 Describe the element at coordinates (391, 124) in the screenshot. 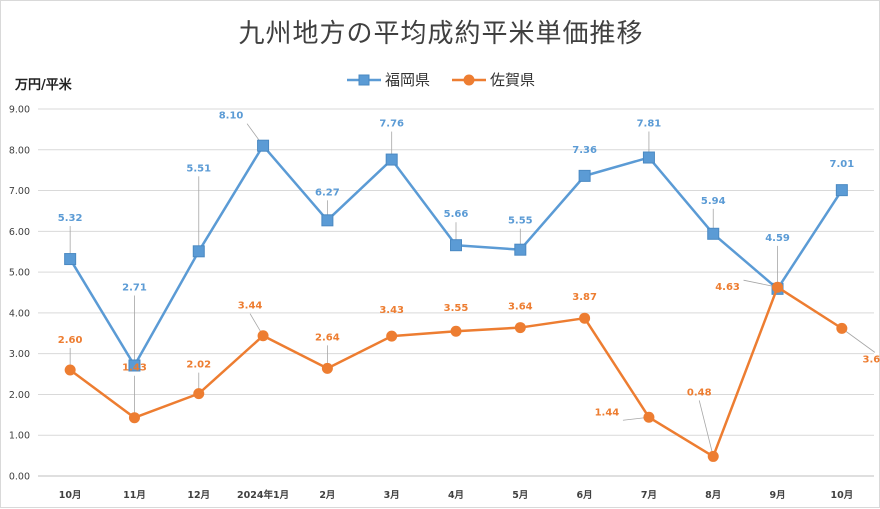

I see `data-label: 7.76` at that location.